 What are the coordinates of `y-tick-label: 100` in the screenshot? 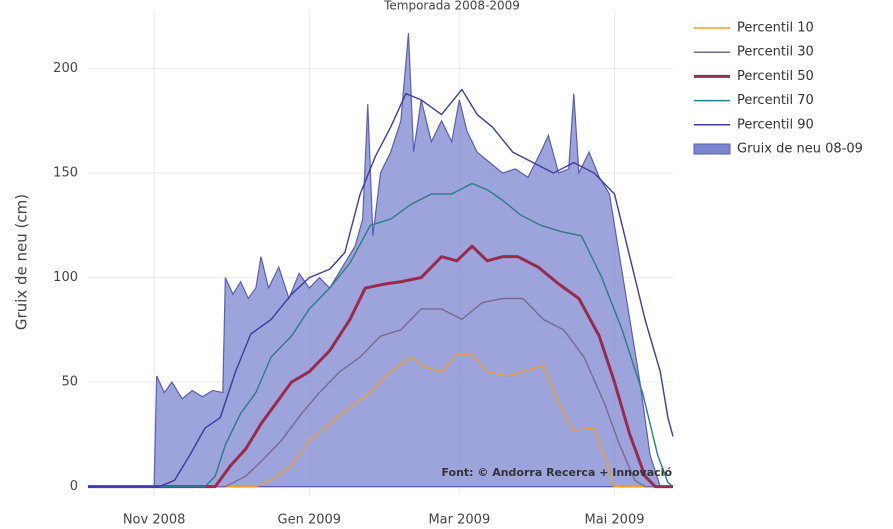 It's located at (65, 277).